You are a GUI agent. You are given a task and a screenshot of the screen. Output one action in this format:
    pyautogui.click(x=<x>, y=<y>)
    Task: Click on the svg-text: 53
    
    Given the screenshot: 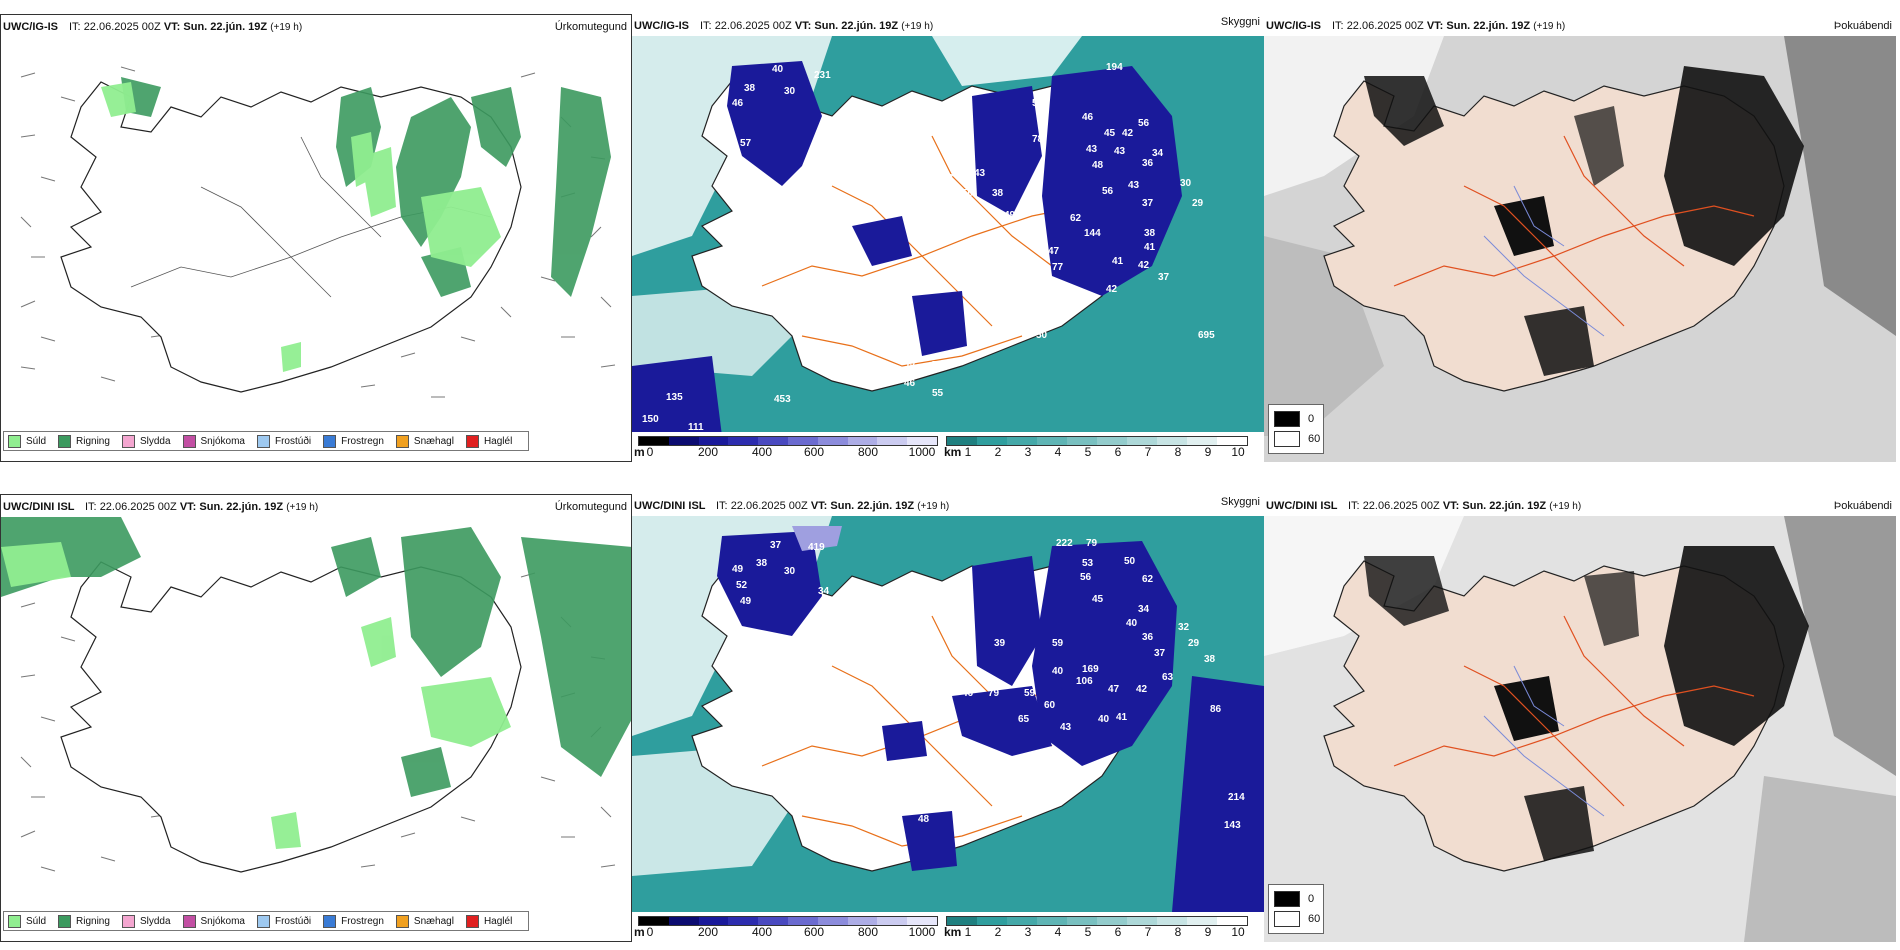 What is the action you would take?
    pyautogui.click(x=1088, y=563)
    